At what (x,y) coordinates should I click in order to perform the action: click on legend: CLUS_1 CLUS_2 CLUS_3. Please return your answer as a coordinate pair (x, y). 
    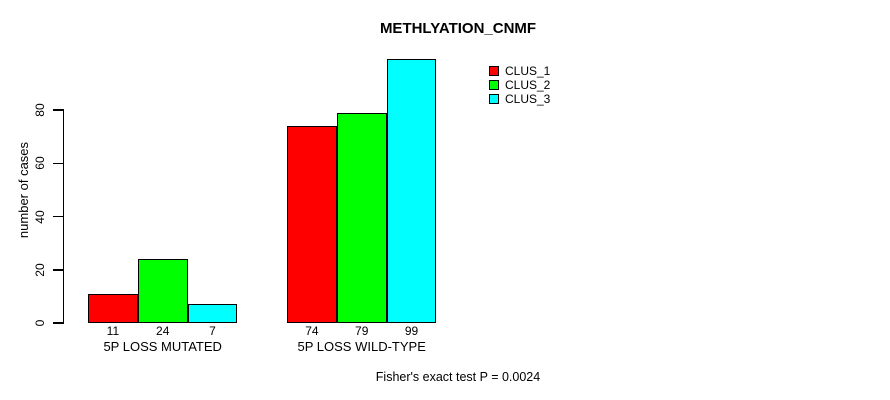
    Looking at the image, I should click on (519, 85).